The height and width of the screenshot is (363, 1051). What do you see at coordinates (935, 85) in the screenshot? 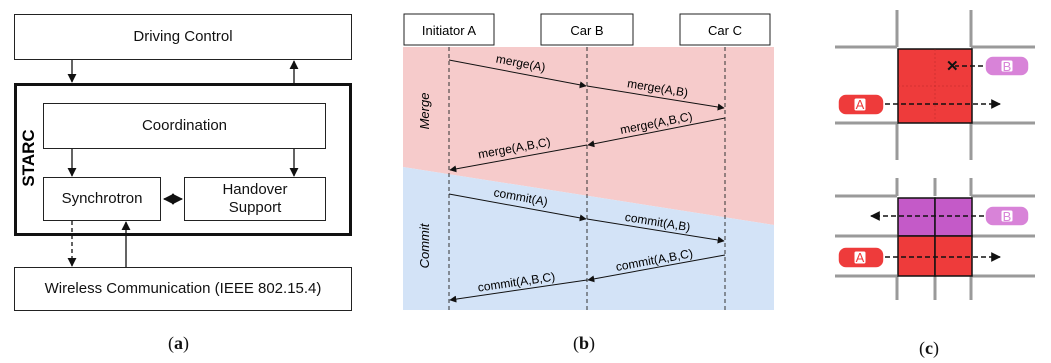
I see `top-intersection: ✕ B A` at bounding box center [935, 85].